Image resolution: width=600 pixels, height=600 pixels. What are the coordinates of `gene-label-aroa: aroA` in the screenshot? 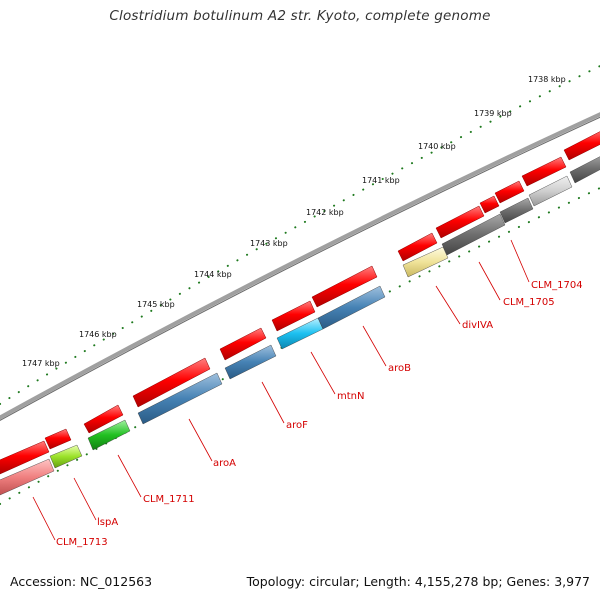 It's located at (224, 463).